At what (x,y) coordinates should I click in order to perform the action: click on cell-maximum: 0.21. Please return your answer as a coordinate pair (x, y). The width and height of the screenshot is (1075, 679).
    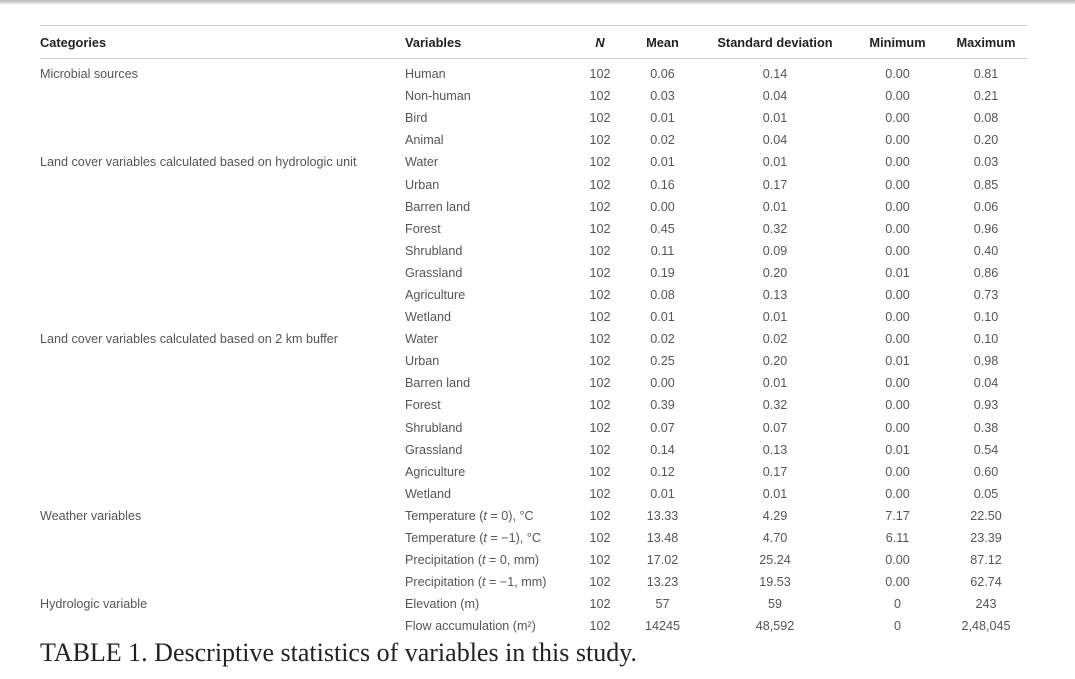
    Looking at the image, I should click on (986, 96).